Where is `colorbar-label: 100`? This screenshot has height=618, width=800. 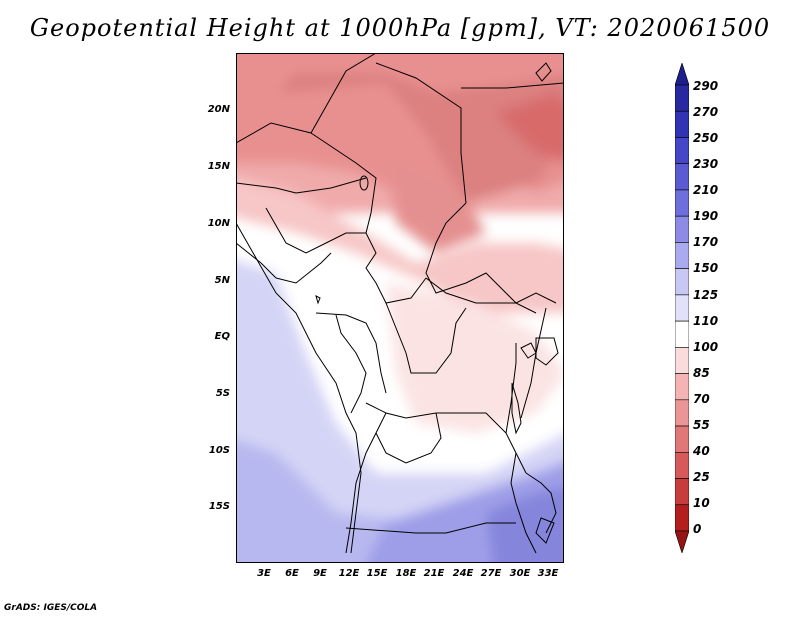
colorbar-label: 100 is located at coordinates (706, 347).